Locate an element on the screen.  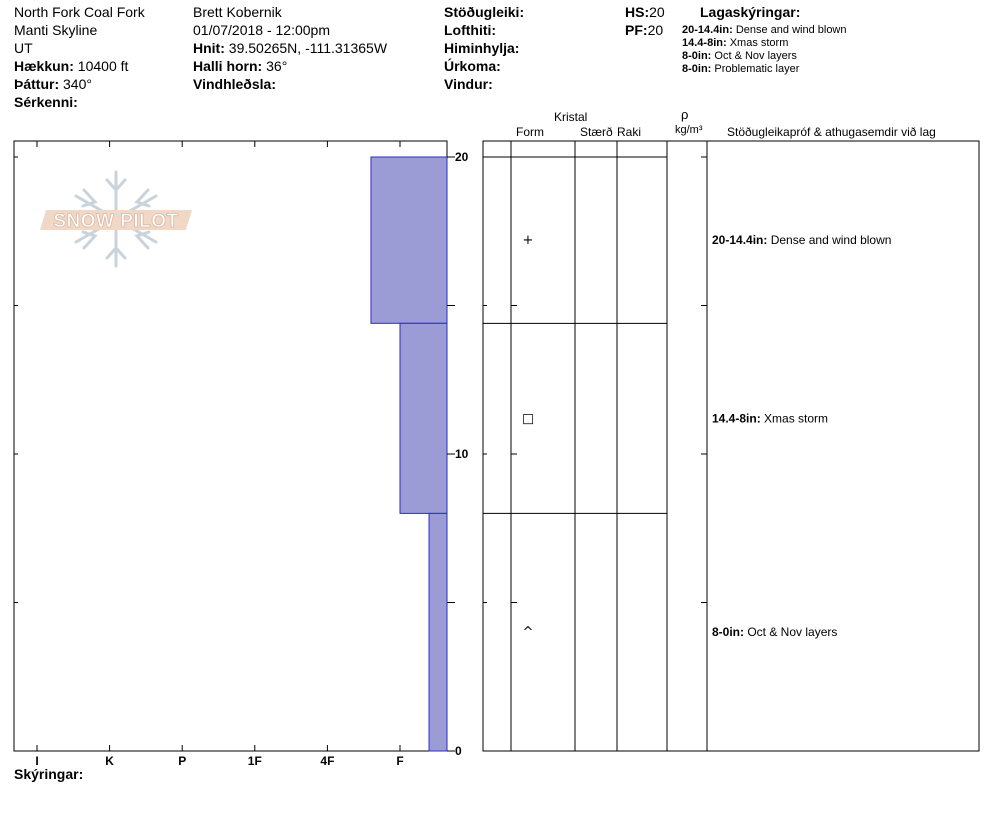
legend-item: 8-0in: Problematic layer is located at coordinates (740, 69).